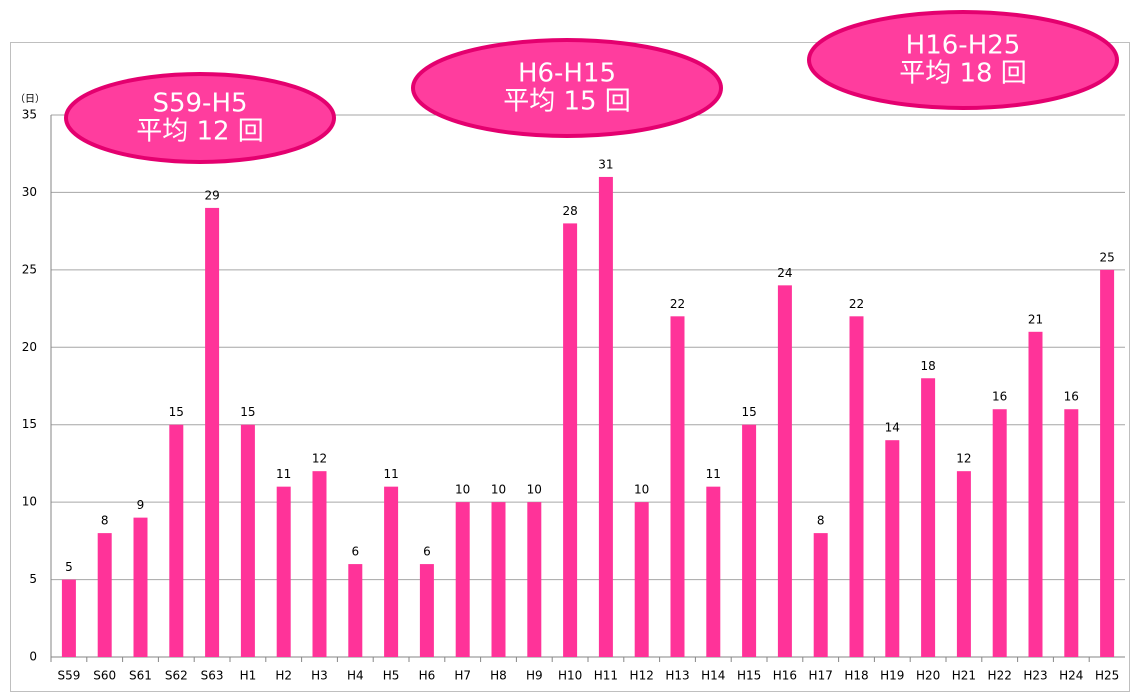  Describe the element at coordinates (462, 676) in the screenshot. I see `x-tick-label: H7` at that location.